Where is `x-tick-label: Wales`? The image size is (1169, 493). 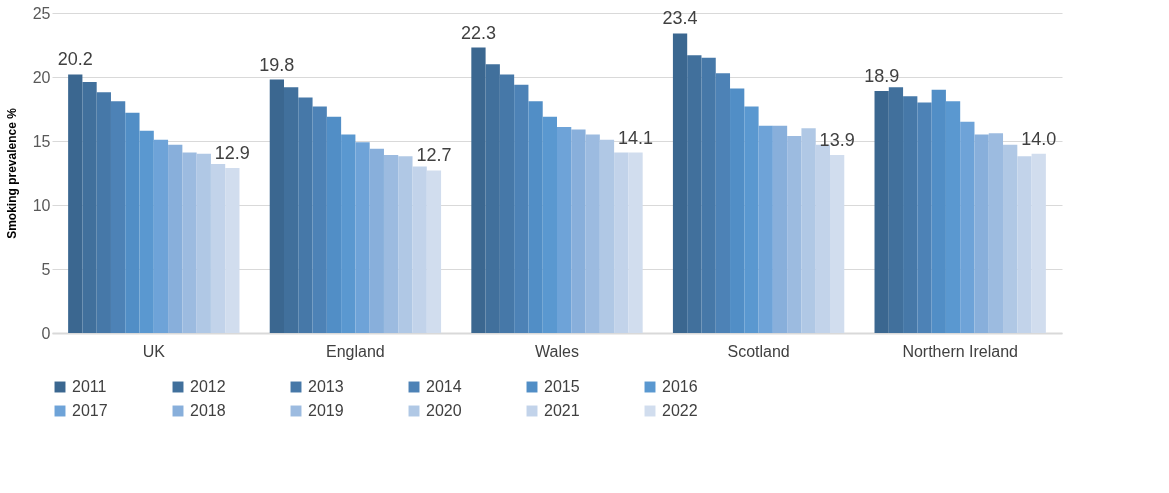 x-tick-label: Wales is located at coordinates (557, 351).